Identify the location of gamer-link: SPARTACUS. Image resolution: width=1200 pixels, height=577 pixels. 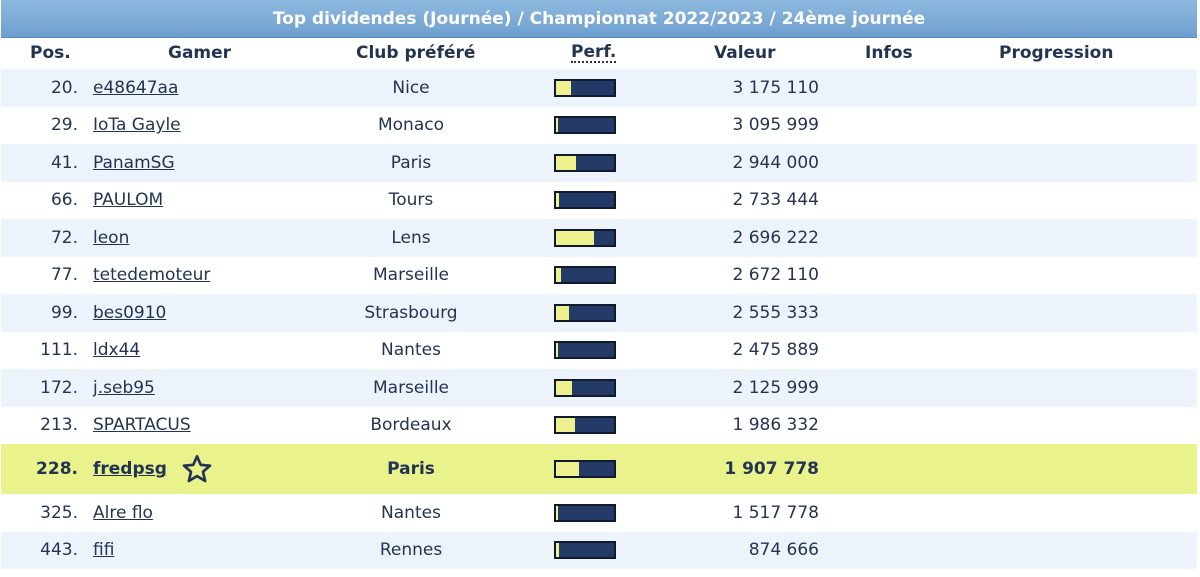
(142, 425).